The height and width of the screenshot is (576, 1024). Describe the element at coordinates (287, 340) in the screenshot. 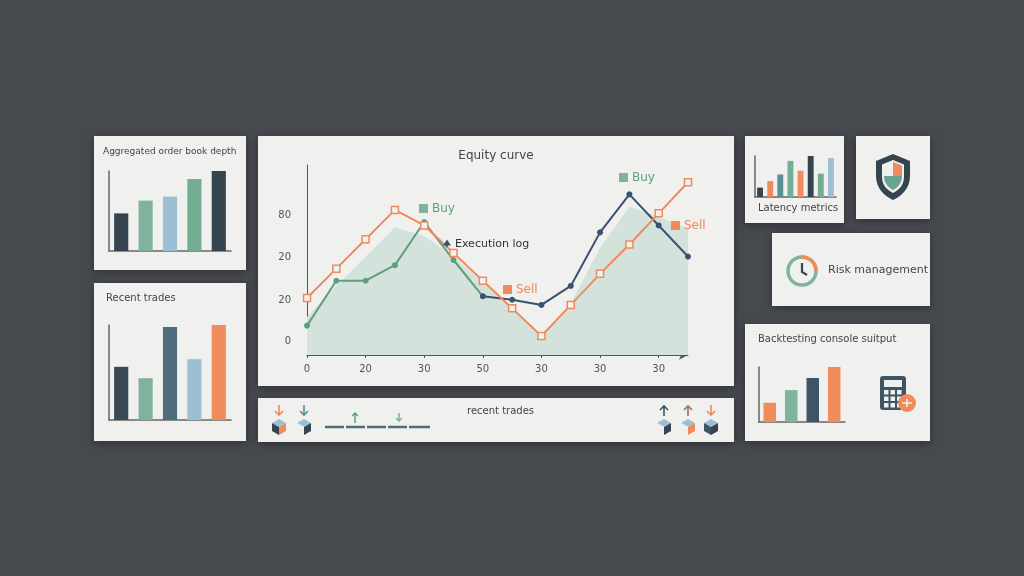

I see `text: 0` at that location.